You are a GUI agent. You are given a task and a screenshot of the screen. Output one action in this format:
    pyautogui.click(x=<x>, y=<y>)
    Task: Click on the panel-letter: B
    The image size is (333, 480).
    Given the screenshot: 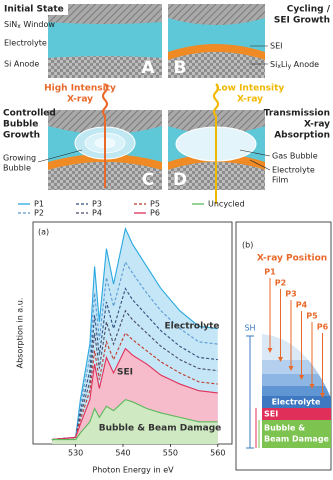 What is the action you would take?
    pyautogui.click(x=180, y=68)
    